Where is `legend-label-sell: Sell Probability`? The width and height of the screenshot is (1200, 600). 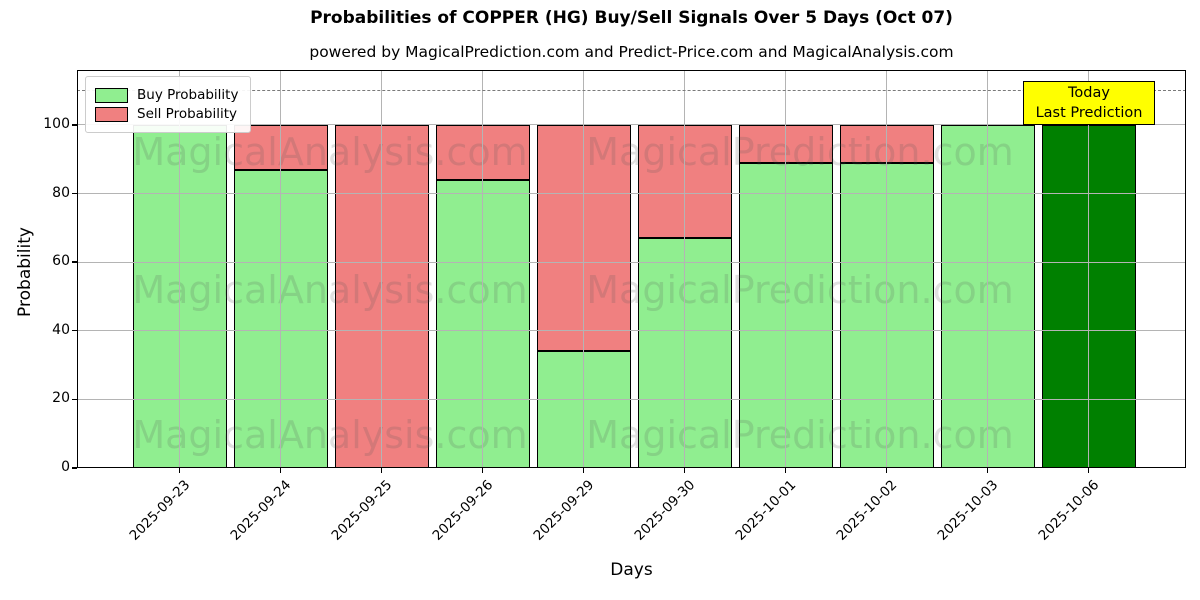 legend-label-sell: Sell Probability is located at coordinates (187, 114).